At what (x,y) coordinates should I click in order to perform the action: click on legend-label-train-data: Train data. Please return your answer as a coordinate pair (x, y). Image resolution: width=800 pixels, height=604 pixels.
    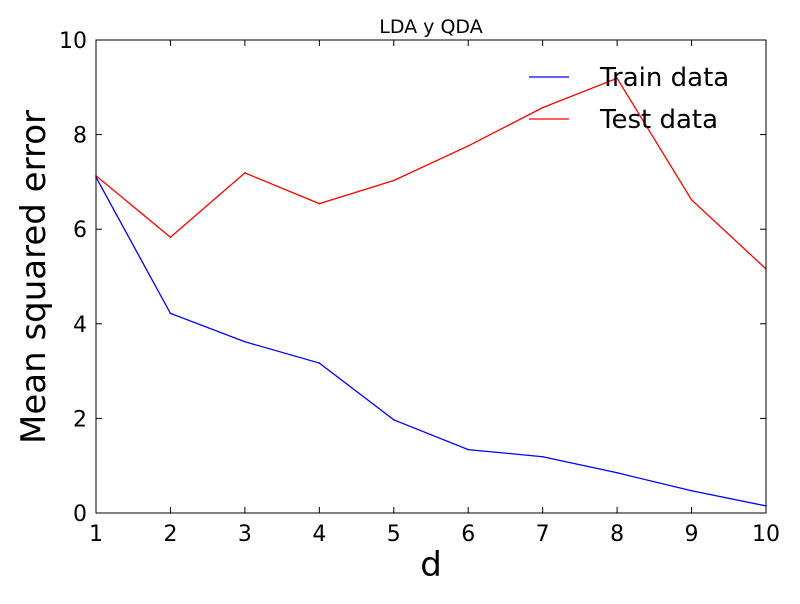
    Looking at the image, I should click on (664, 78).